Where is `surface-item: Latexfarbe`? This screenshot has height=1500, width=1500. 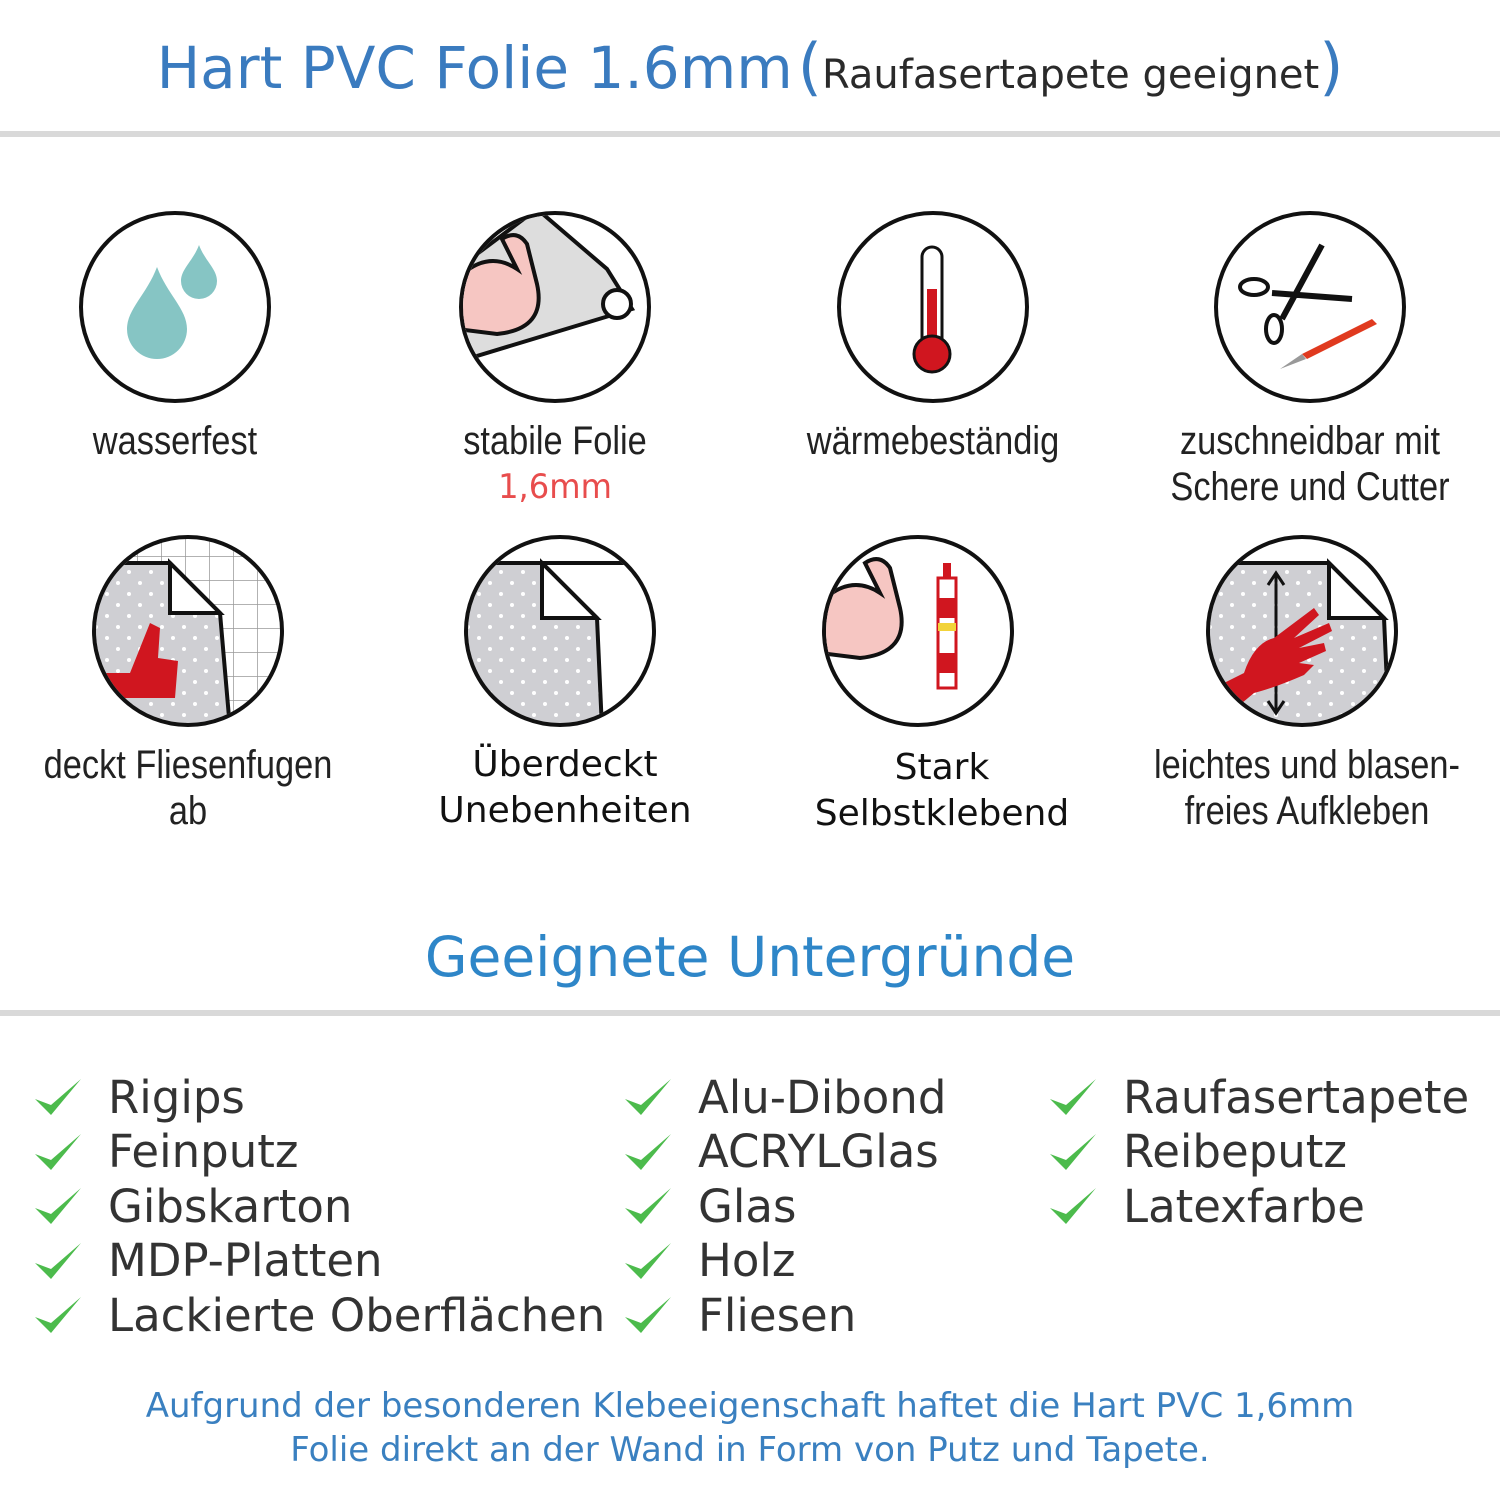 surface-item: Latexfarbe is located at coordinates (1206, 1206).